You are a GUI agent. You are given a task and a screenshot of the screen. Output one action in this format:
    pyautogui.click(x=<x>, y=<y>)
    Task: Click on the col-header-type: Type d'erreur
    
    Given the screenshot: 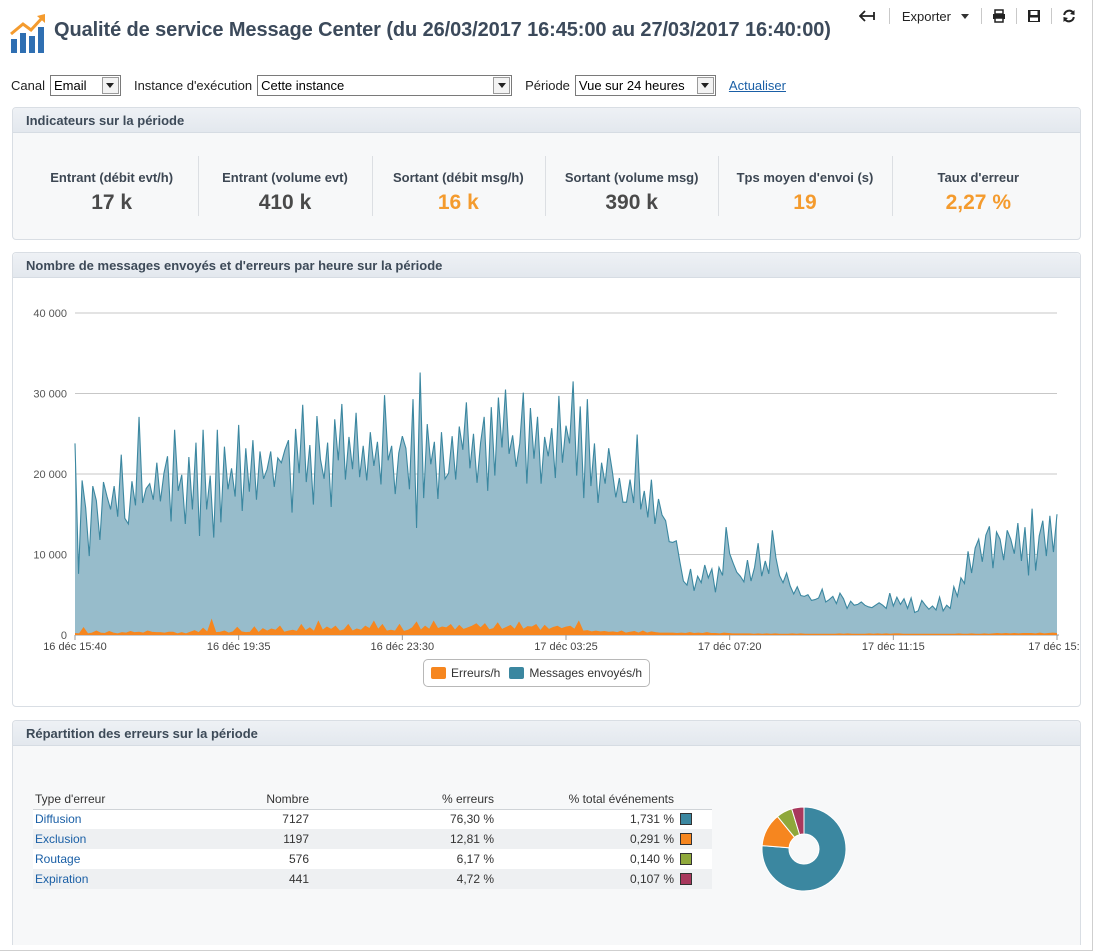 What is the action you would take?
    pyautogui.click(x=93, y=799)
    